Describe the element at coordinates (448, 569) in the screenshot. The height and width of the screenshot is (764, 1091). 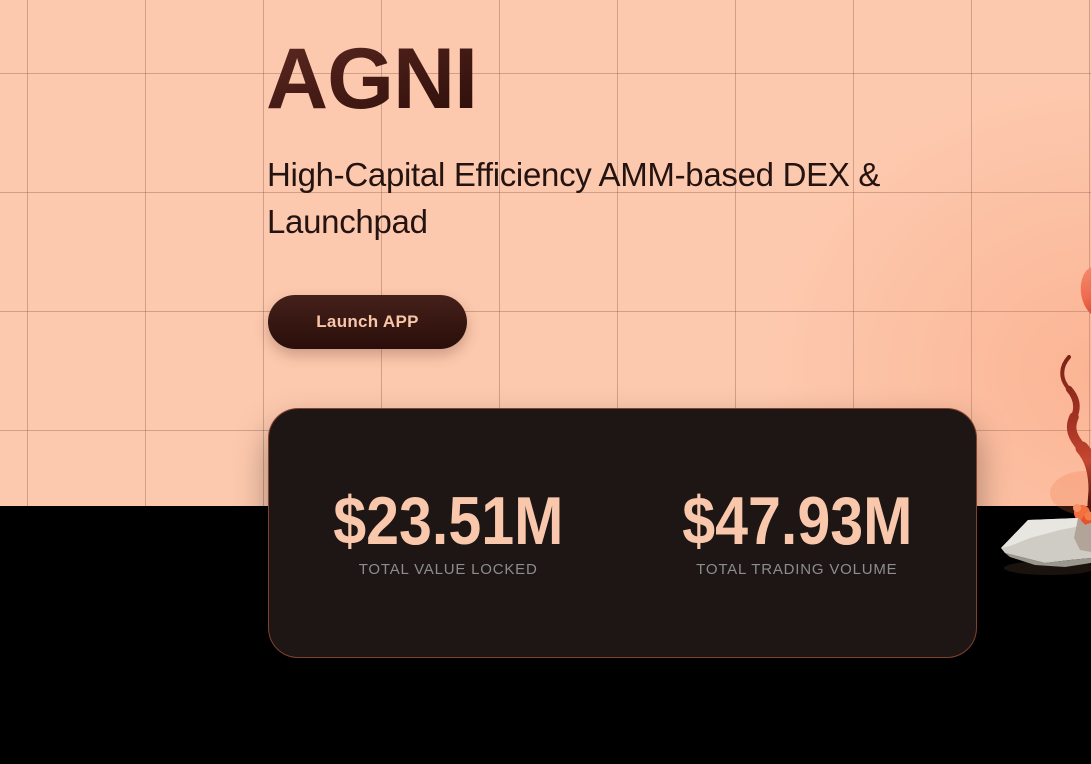
I see `tvl-label: TOTAL VALUE LOCKED` at that location.